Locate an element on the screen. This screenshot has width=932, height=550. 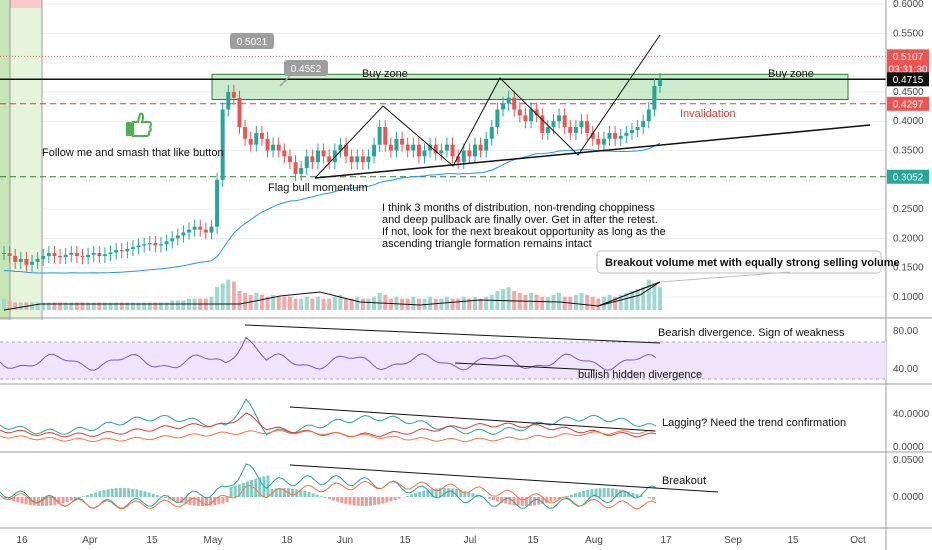
price-tick-label: 0.2500 is located at coordinates (908, 209).